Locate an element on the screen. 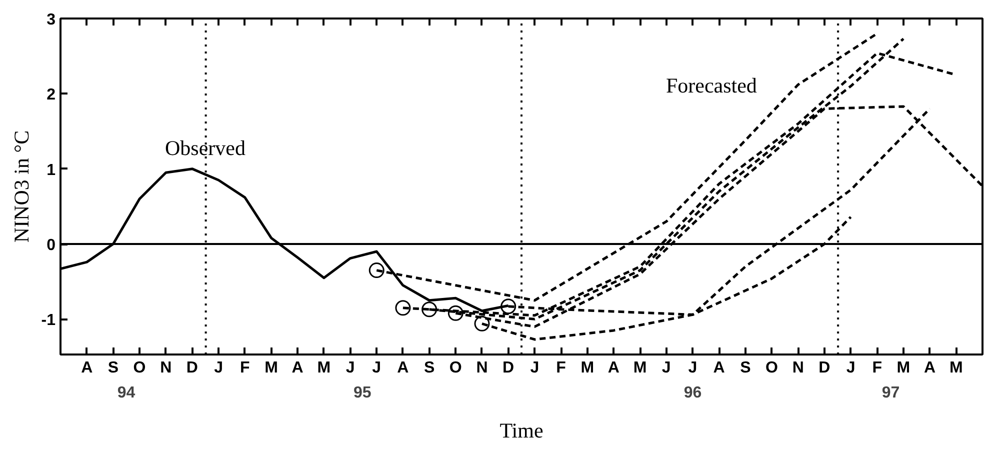 The image size is (998, 449). y-tick-label: 0 is located at coordinates (51, 245).